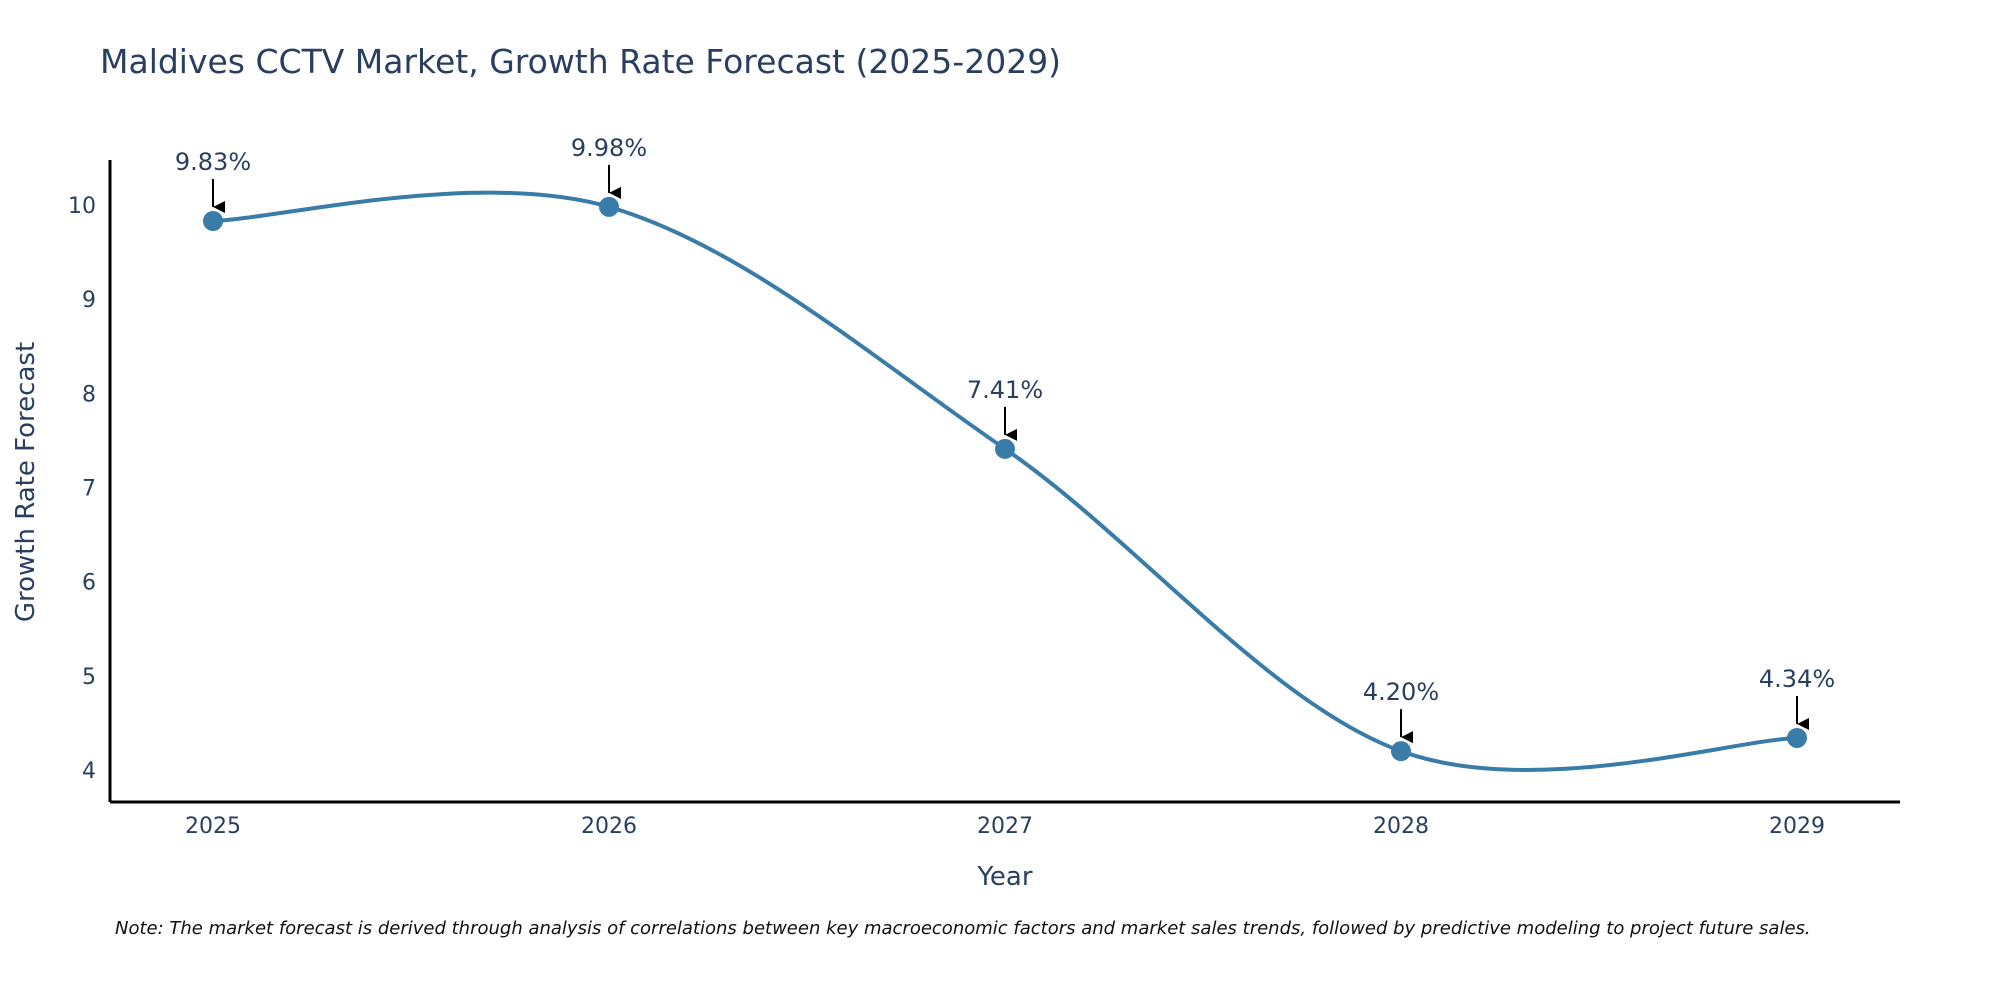 The height and width of the screenshot is (1000, 2000). Describe the element at coordinates (1005, 826) in the screenshot. I see `x-tick-label: 2027` at that location.